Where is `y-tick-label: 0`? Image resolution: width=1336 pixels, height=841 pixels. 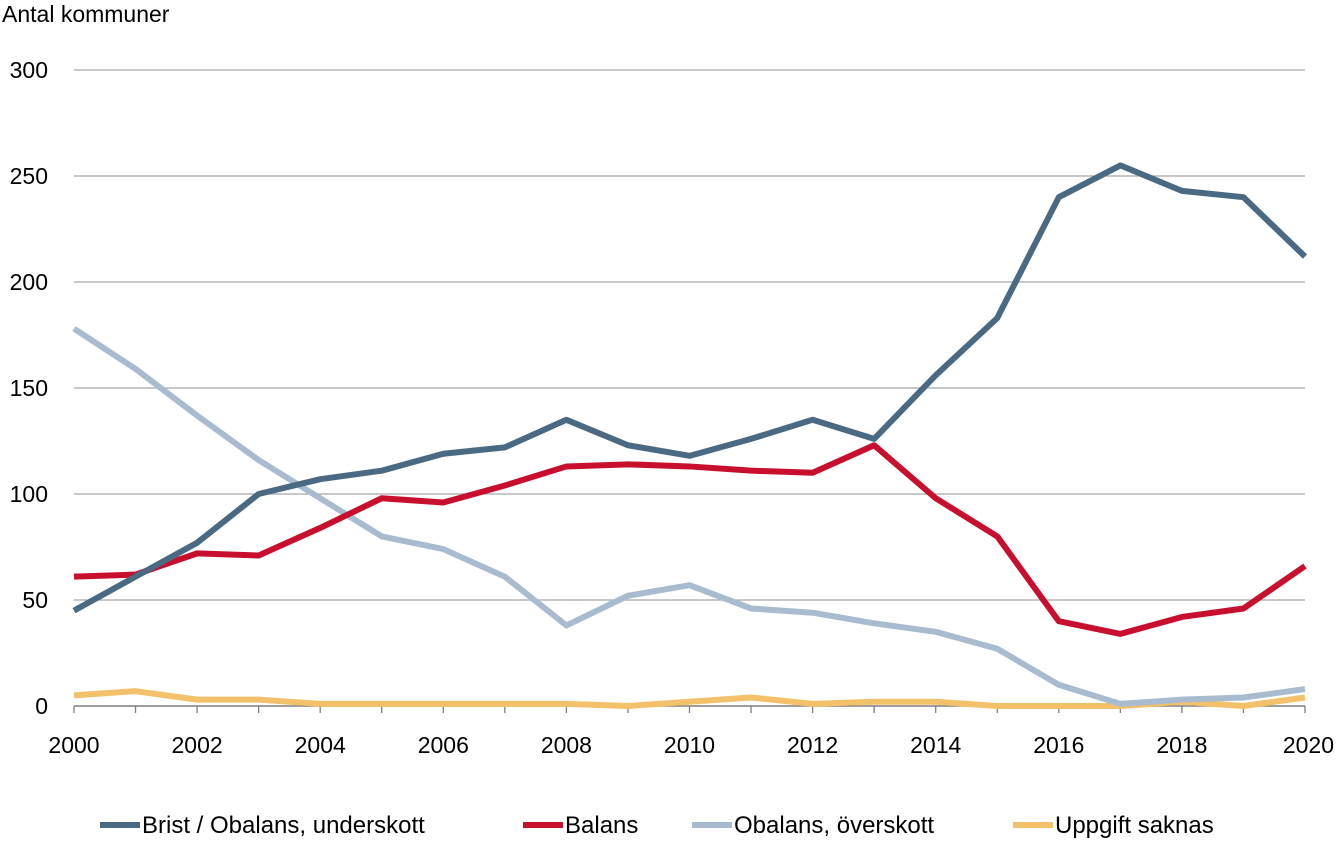 y-tick-label: 0 is located at coordinates (41, 706).